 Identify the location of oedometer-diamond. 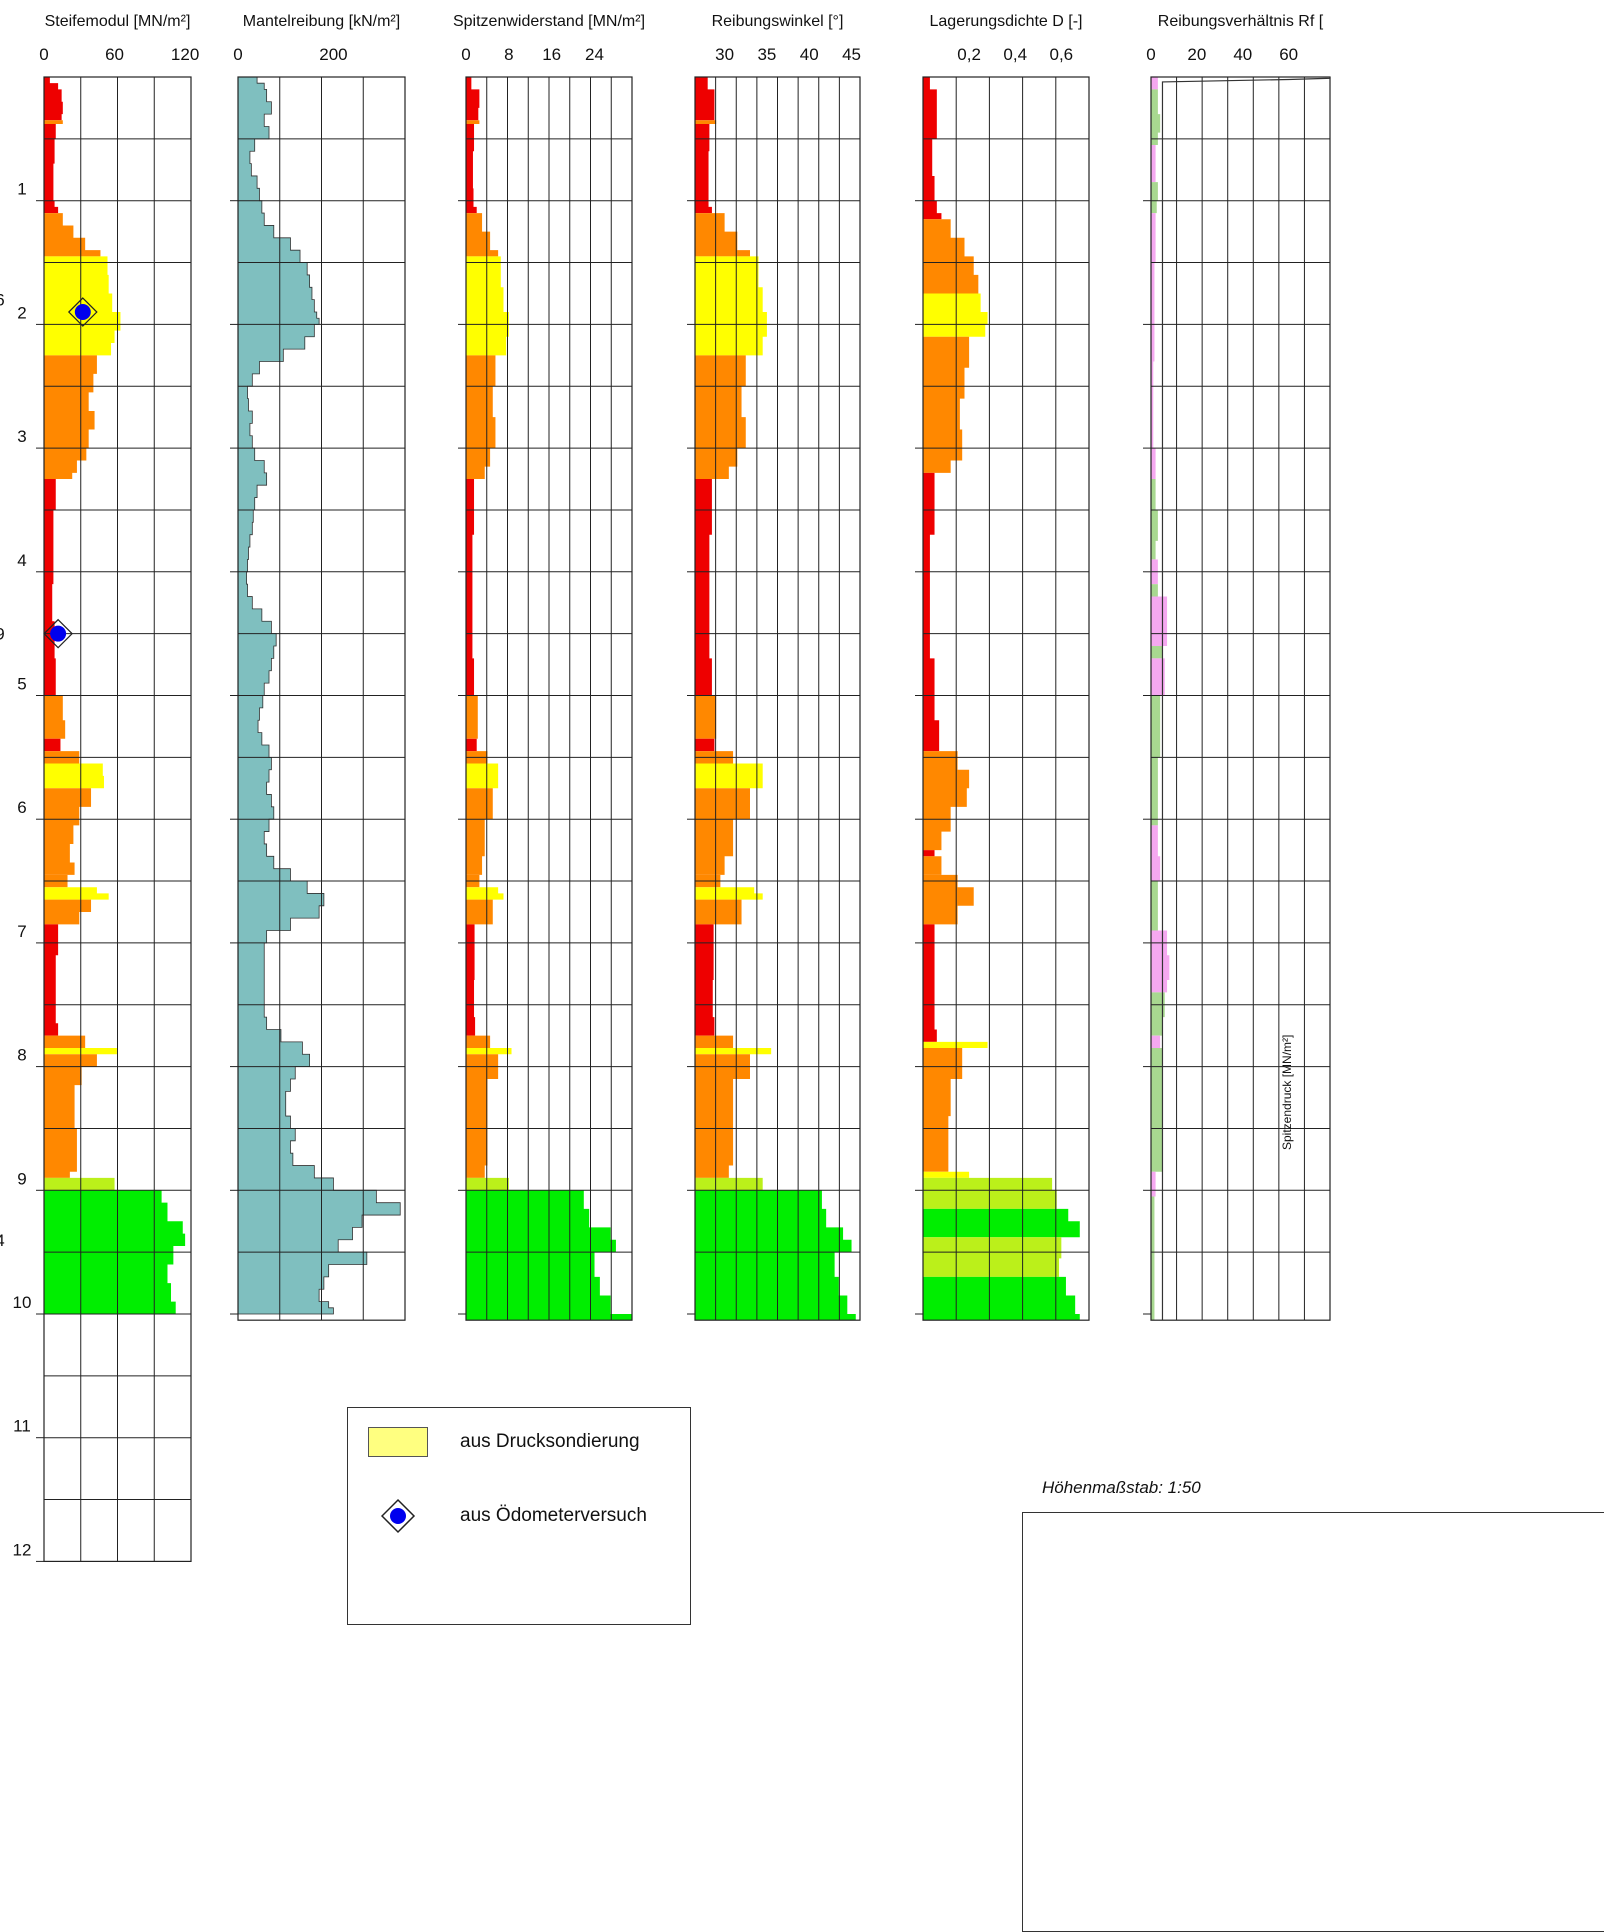
(58, 633).